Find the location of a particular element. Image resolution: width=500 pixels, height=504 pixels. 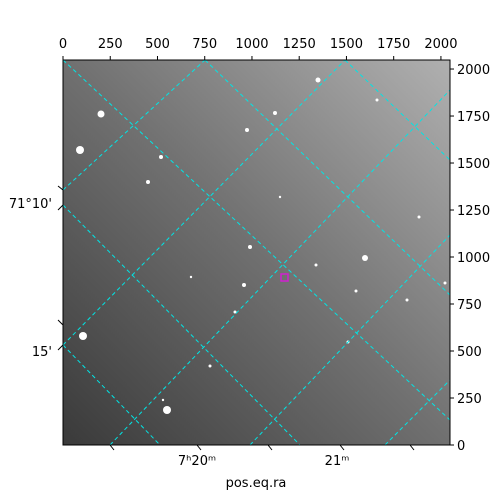

x-tick-label: 2000 is located at coordinates (440, 44).